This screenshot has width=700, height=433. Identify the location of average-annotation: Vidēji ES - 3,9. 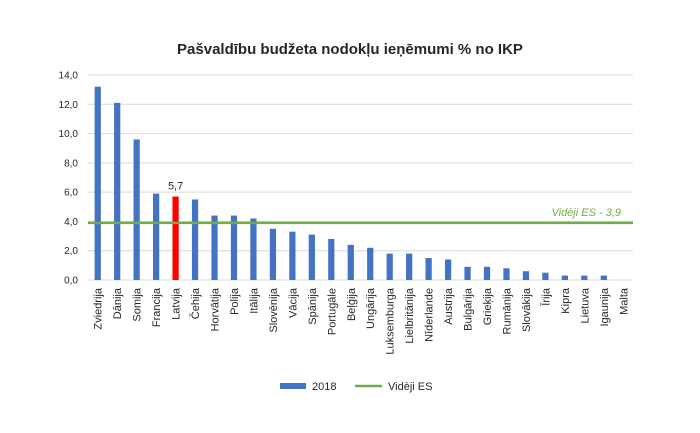
(586, 213).